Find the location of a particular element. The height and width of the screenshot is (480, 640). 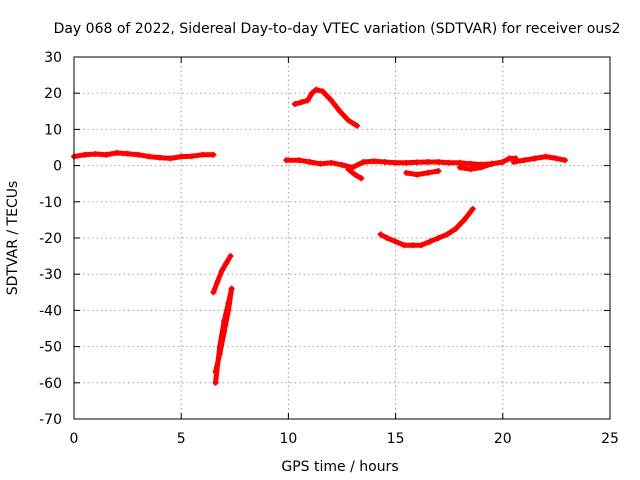

y-tick-label: -40 is located at coordinates (50, 311).